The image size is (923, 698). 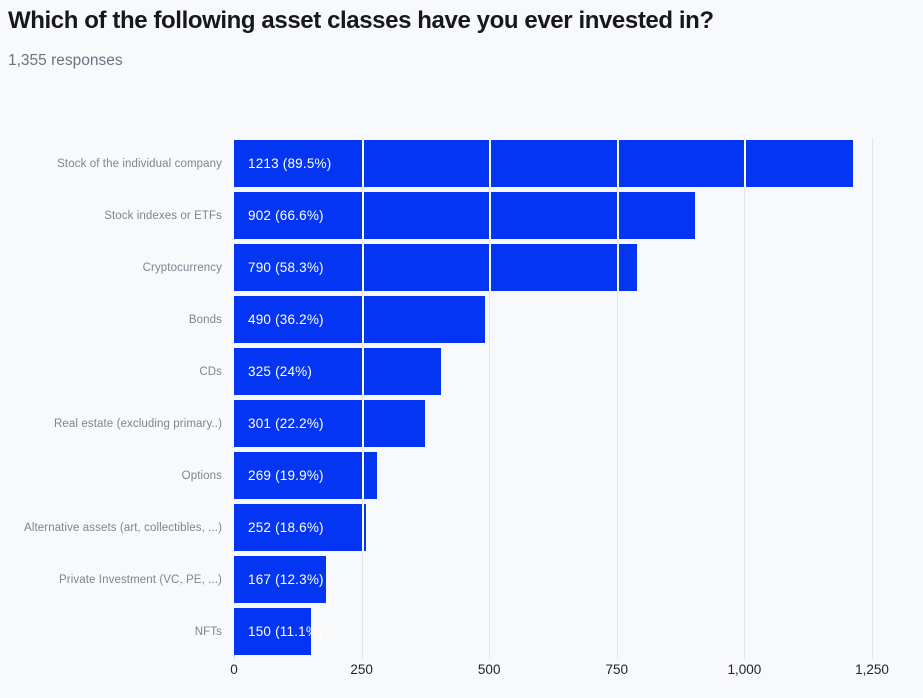 I want to click on bar: 252 (18.6%), so click(x=300, y=527).